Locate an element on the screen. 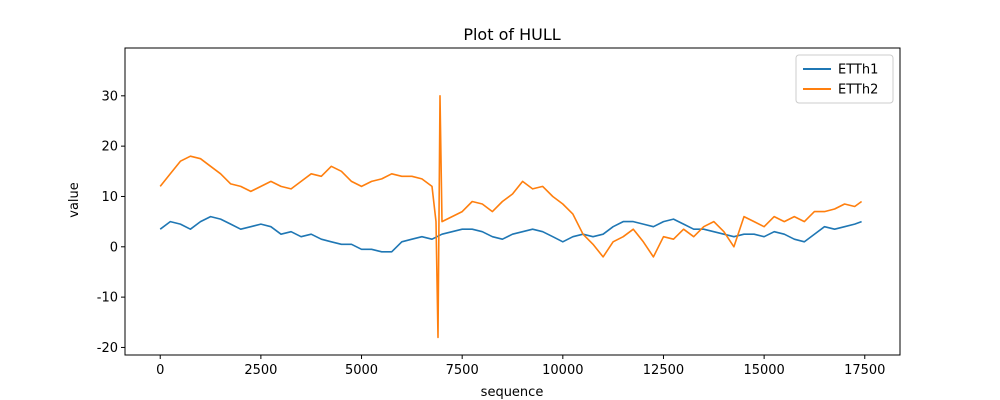  x-axis: 0 2500 5000 7500 10000 12500 15000 17500 is located at coordinates (520, 366).